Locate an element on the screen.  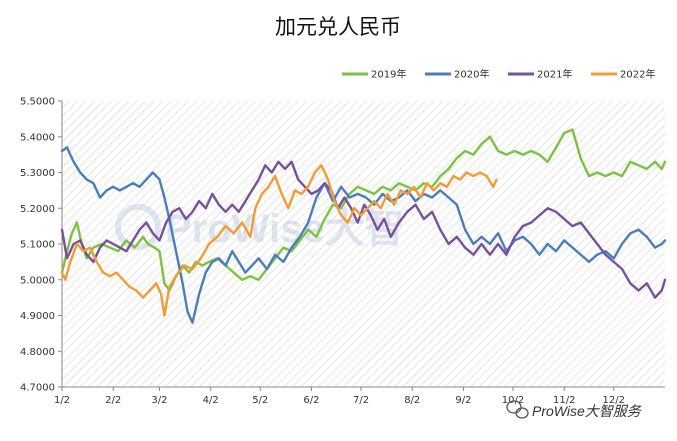
x-tick-label: 11/2 is located at coordinates (564, 400).